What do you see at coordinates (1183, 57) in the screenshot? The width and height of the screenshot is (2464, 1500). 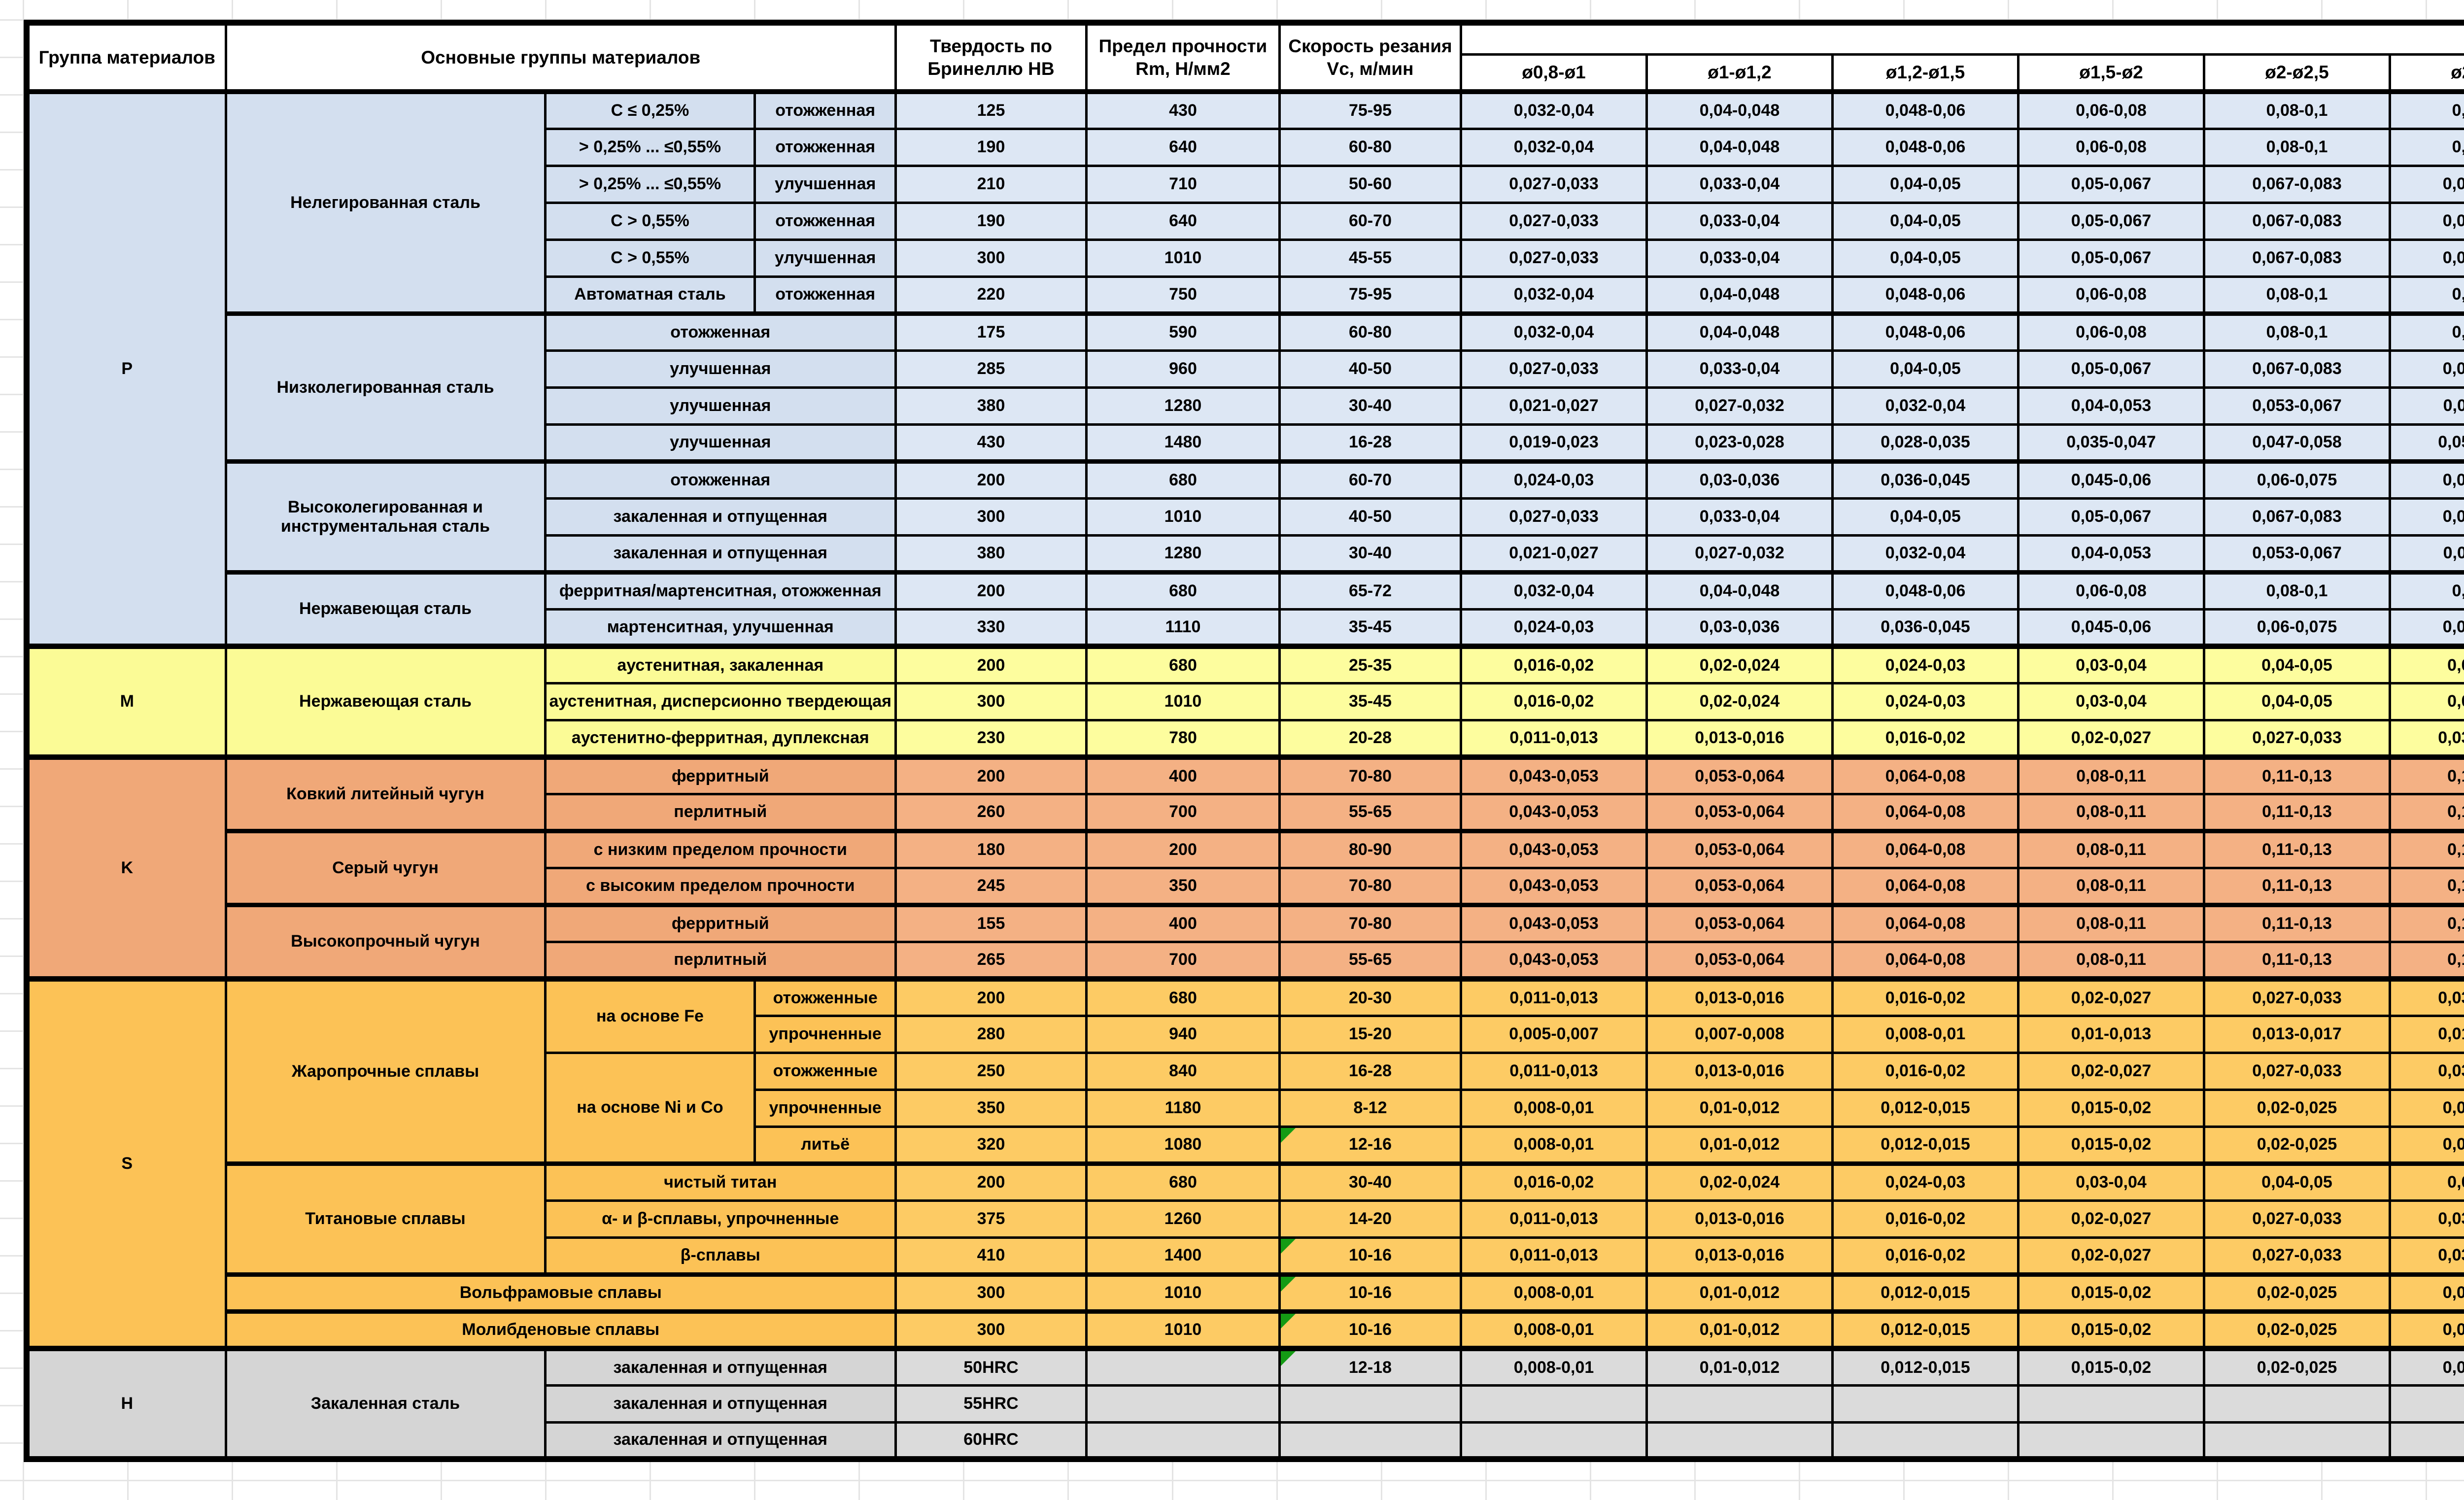 I see `header-strength: Предел прочности Rm, Н/мм2` at bounding box center [1183, 57].